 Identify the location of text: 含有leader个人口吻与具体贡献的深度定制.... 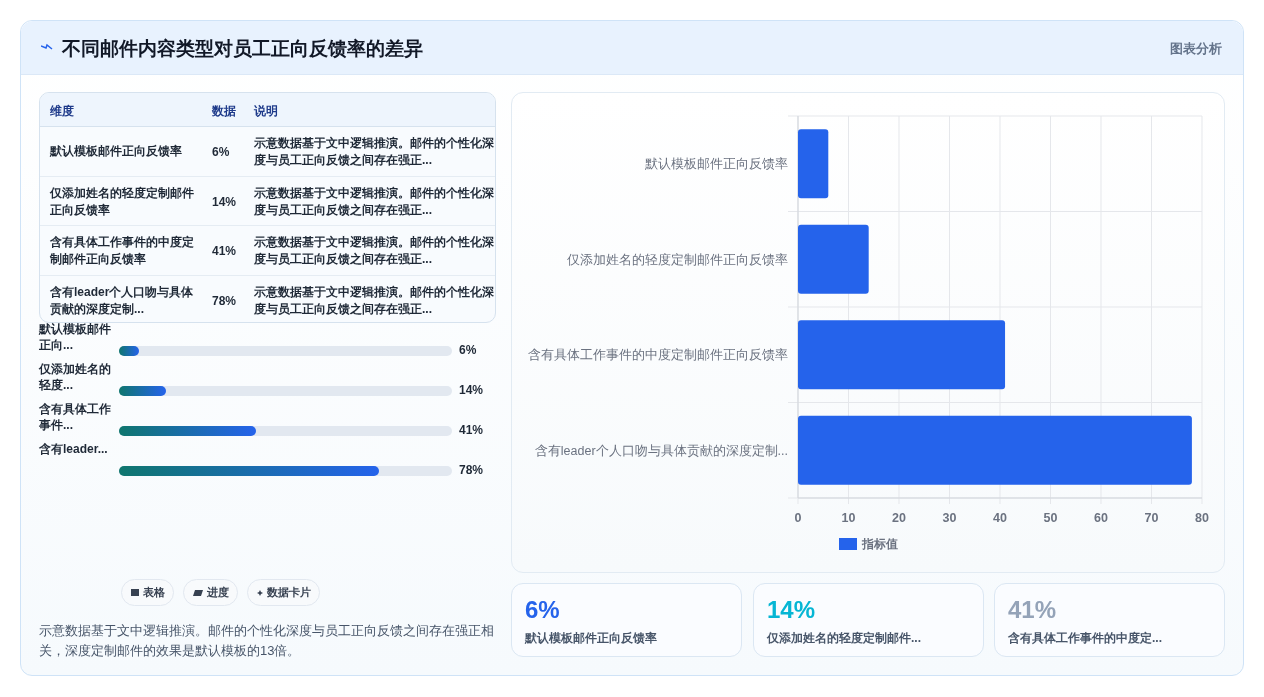
(122, 300).